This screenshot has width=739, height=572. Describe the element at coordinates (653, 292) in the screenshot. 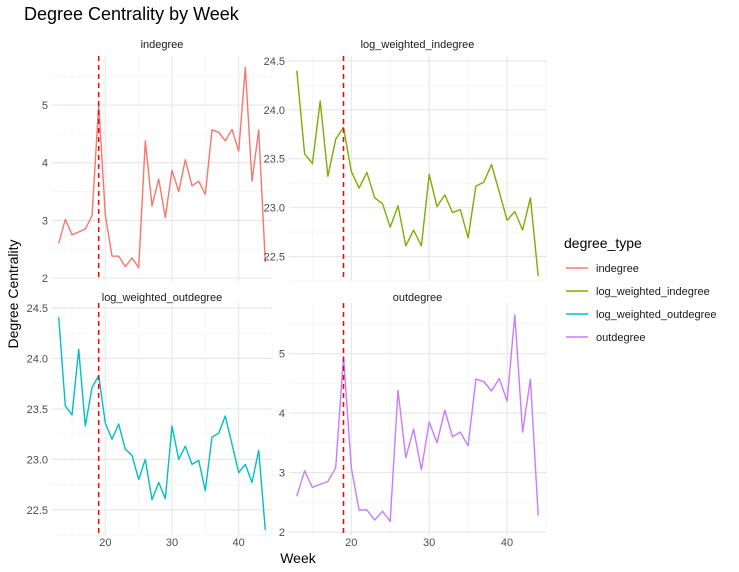

I see `legend-label: log_weighted_indegree` at that location.